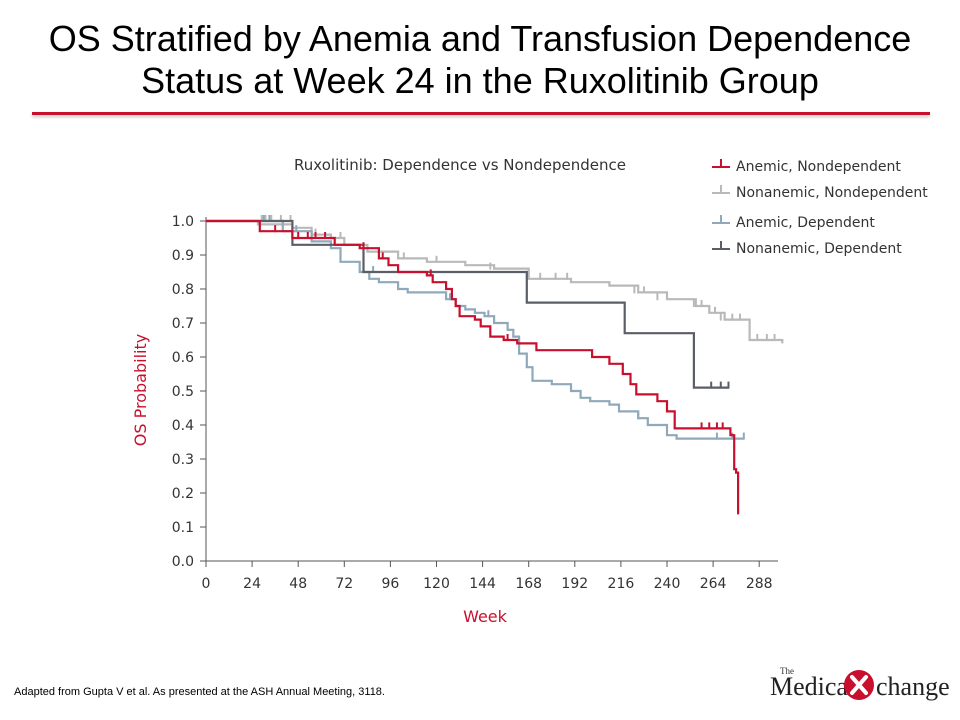  What do you see at coordinates (482, 584) in the screenshot?
I see `x-tick-label: 144` at bounding box center [482, 584].